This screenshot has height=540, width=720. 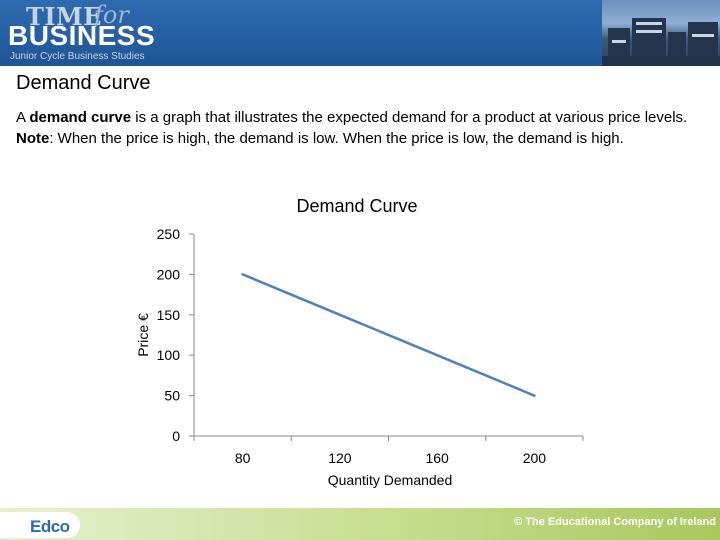 I want to click on page-title: Demand Curve, so click(x=83, y=83).